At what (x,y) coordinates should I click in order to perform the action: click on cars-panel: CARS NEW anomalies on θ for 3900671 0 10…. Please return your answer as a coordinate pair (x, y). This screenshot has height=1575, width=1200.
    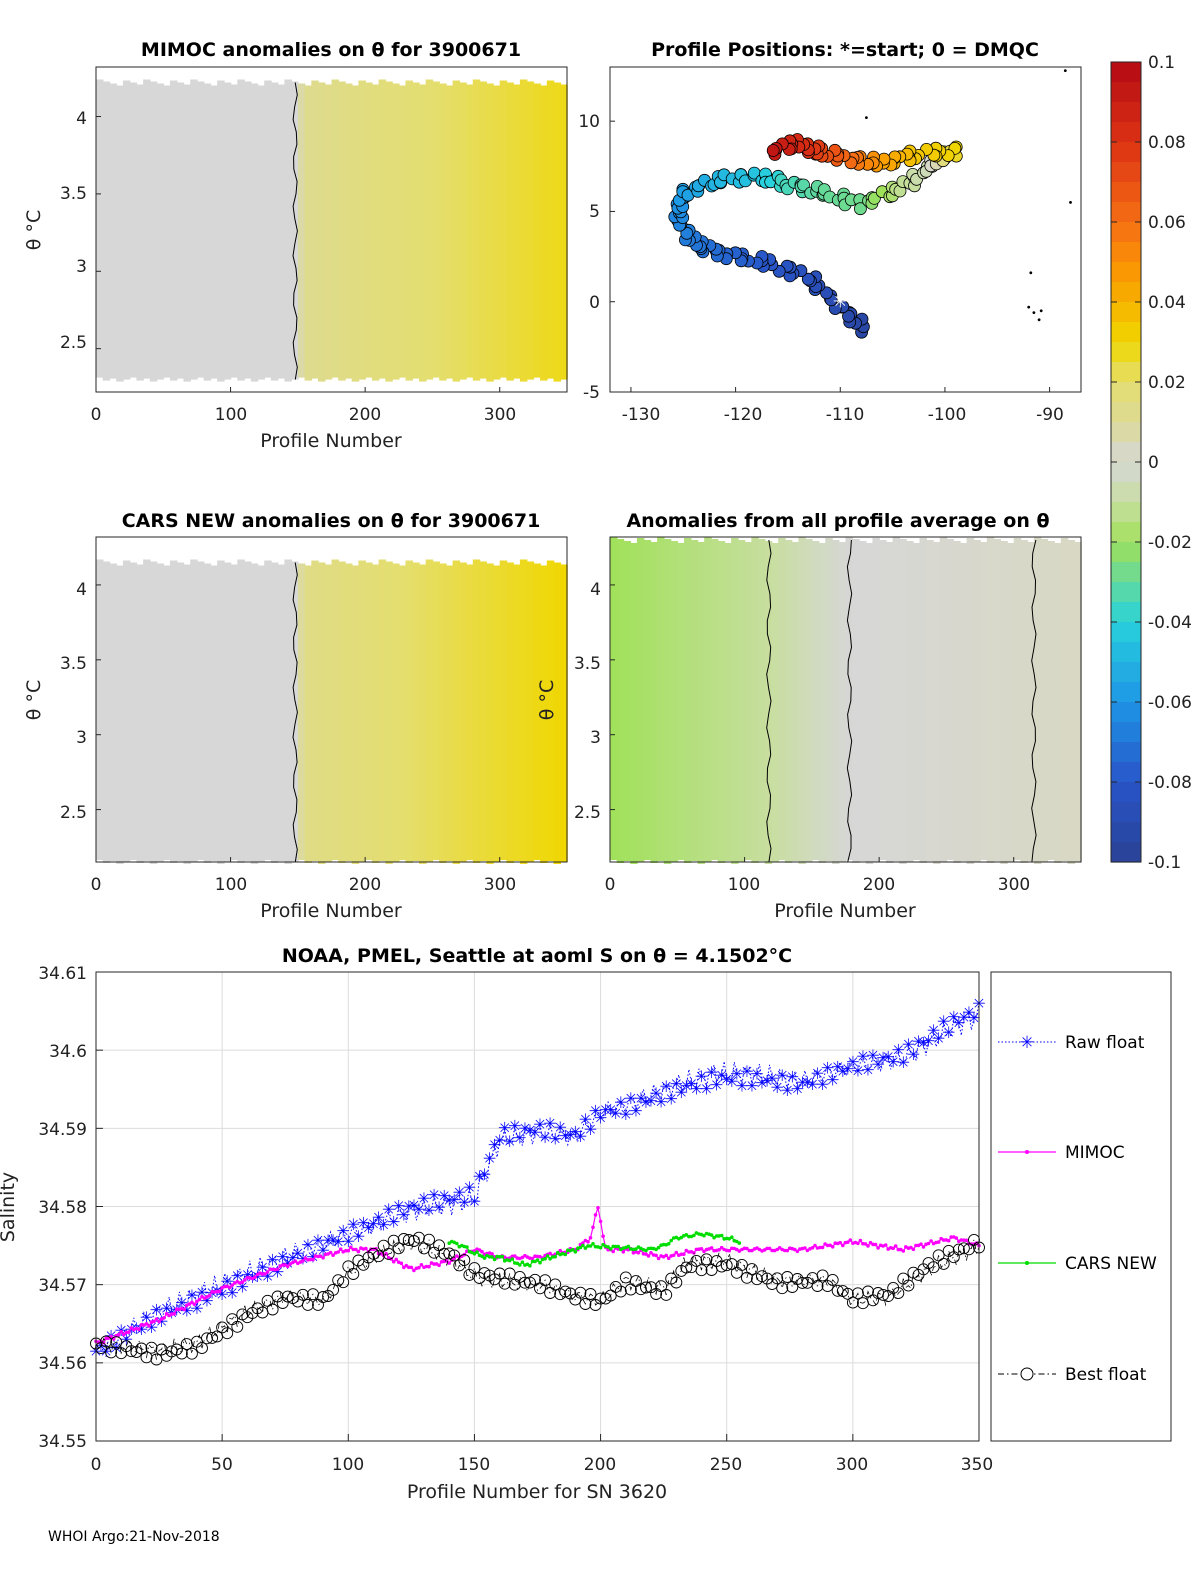
    Looking at the image, I should click on (295, 716).